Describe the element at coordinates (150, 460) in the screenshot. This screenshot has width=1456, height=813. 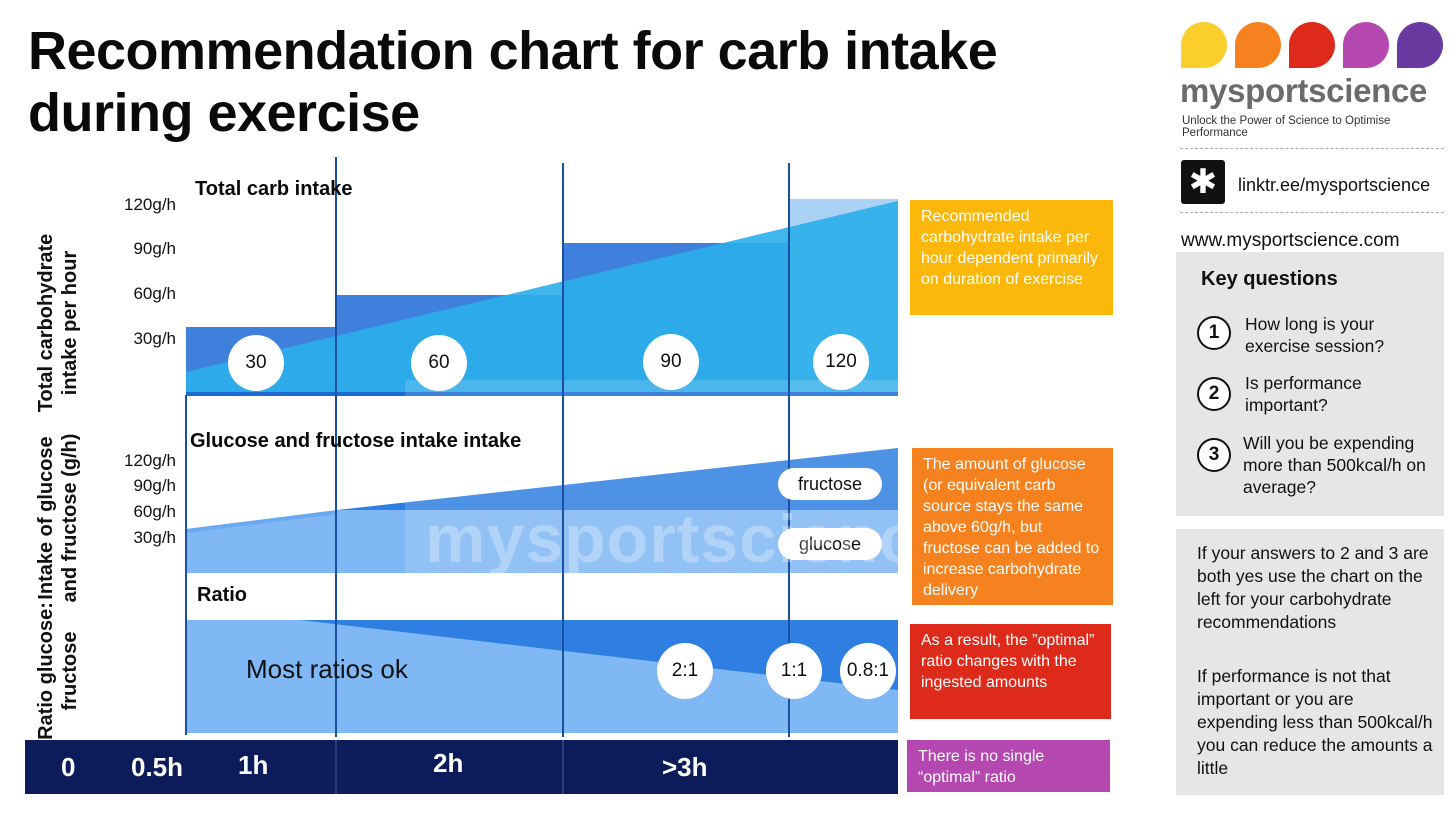
I see `p2-ytick-120: 120g/h` at that location.